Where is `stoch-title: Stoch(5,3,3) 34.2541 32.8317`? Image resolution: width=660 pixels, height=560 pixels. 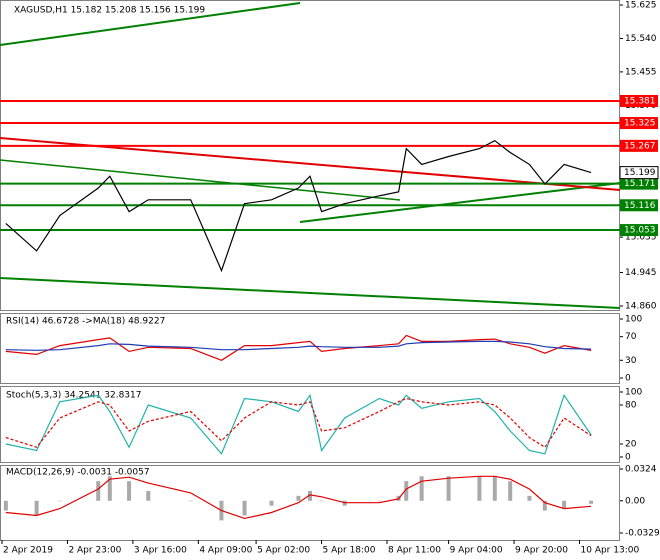 stoch-title: Stoch(5,3,3) 34.2541 32.8317 is located at coordinates (73, 396).